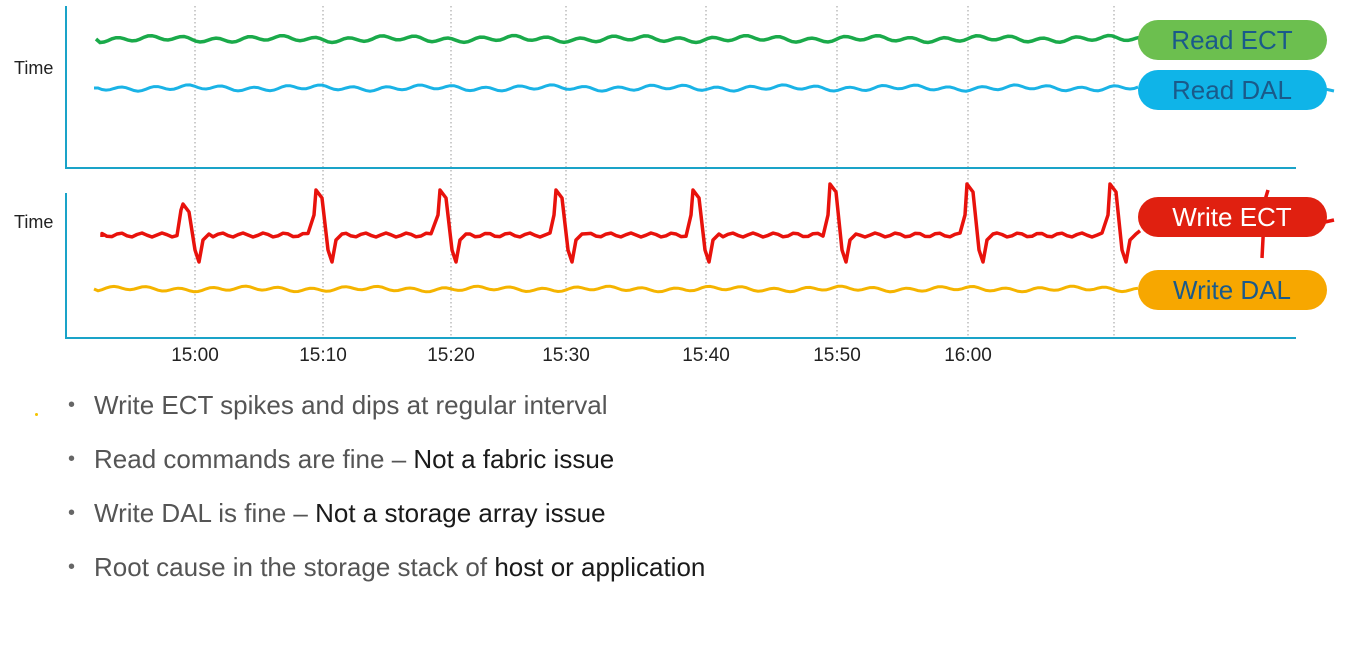  I want to click on legend-write-ect-label: Write ECT, so click(1232, 217).